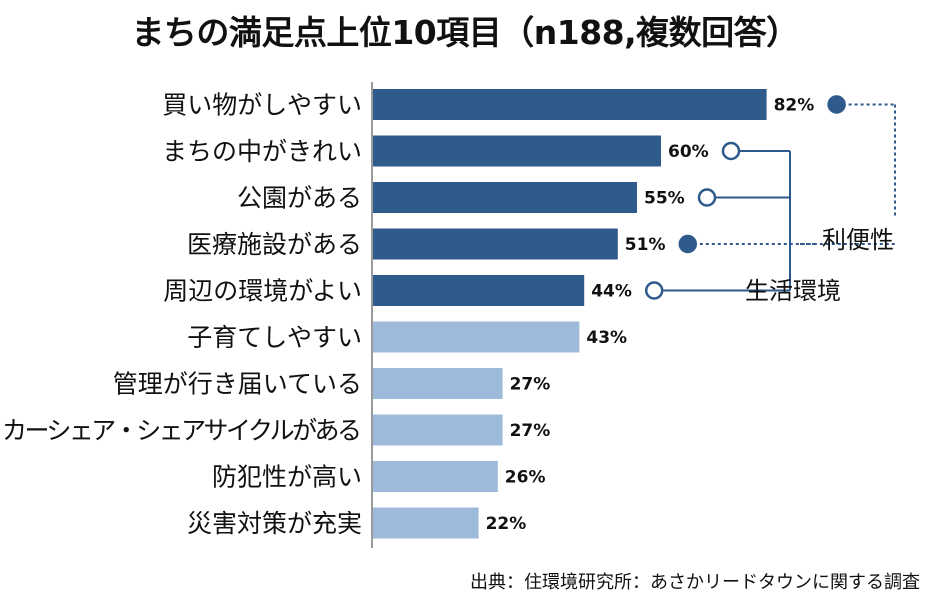 Image resolution: width=930 pixels, height=600 pixels. Describe the element at coordinates (237, 384) in the screenshot. I see `category-label: 管理が行き届いている` at that location.